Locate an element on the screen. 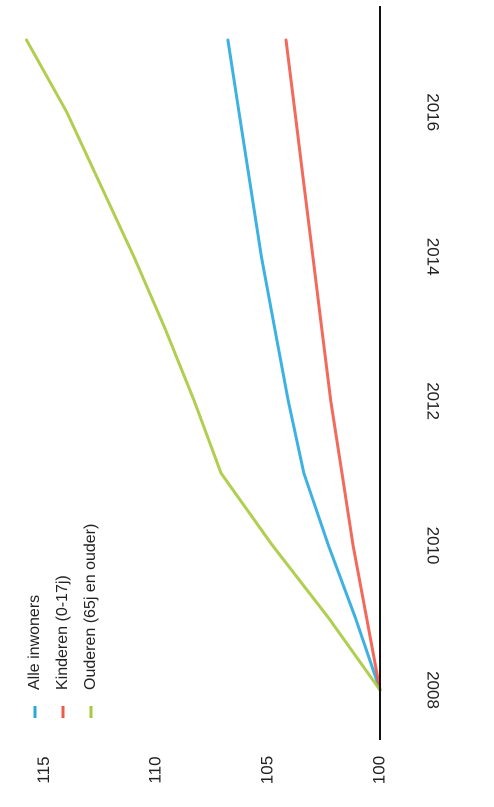 Image resolution: width=494 pixels, height=807 pixels. legend-label-1: Alle inwoners is located at coordinates (34, 642).